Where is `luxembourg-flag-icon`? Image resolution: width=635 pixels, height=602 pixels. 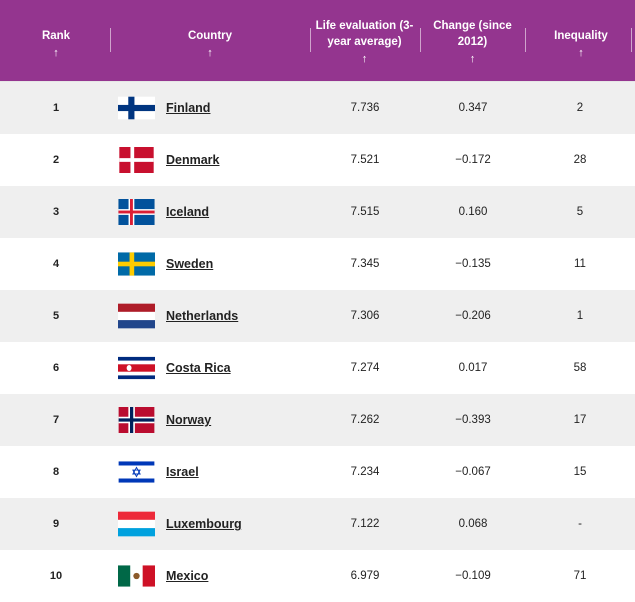
luxembourg-flag-icon is located at coordinates (136, 524).